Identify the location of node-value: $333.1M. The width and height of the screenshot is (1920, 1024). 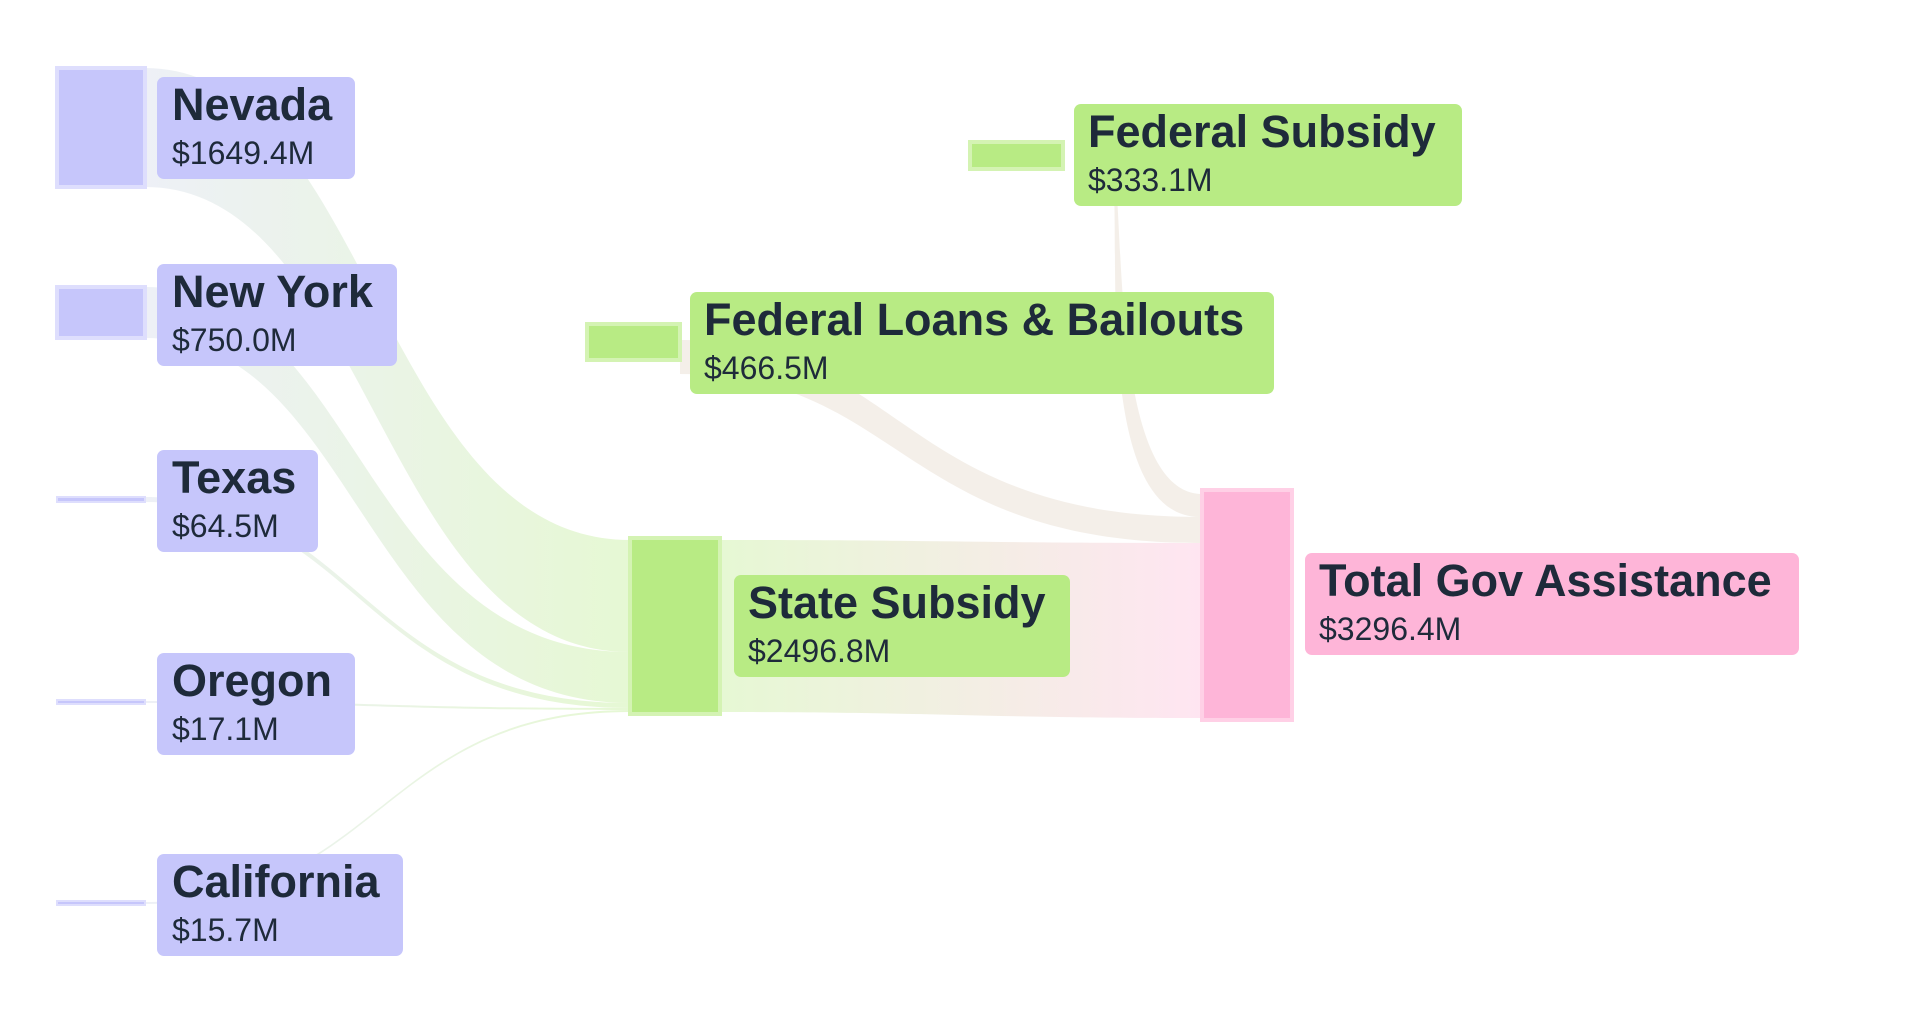
(1150, 180).